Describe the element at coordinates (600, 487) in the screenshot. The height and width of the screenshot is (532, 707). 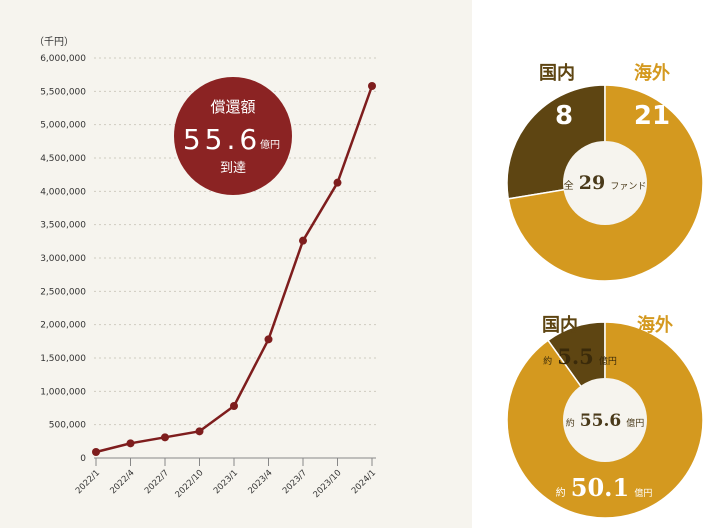
I see `amount-overseas-value: 50.1` at that location.